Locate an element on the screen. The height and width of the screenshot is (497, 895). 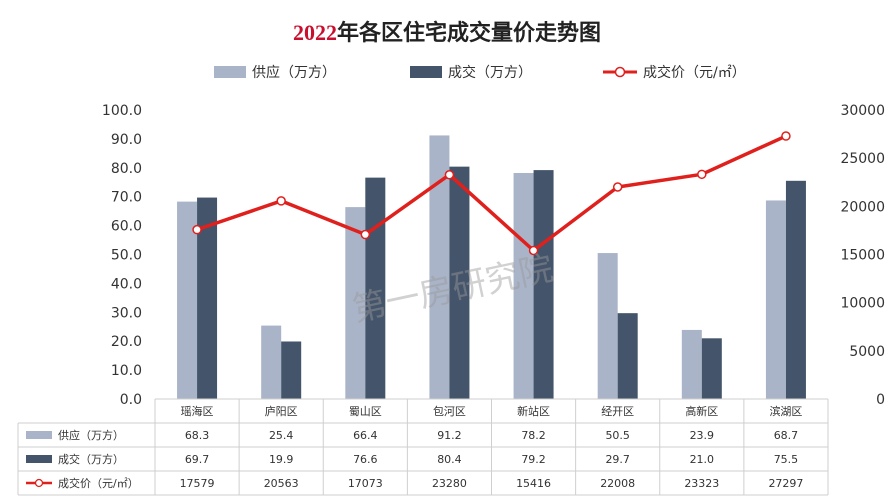
left-tick-label: 90.0 is located at coordinates (126, 140).